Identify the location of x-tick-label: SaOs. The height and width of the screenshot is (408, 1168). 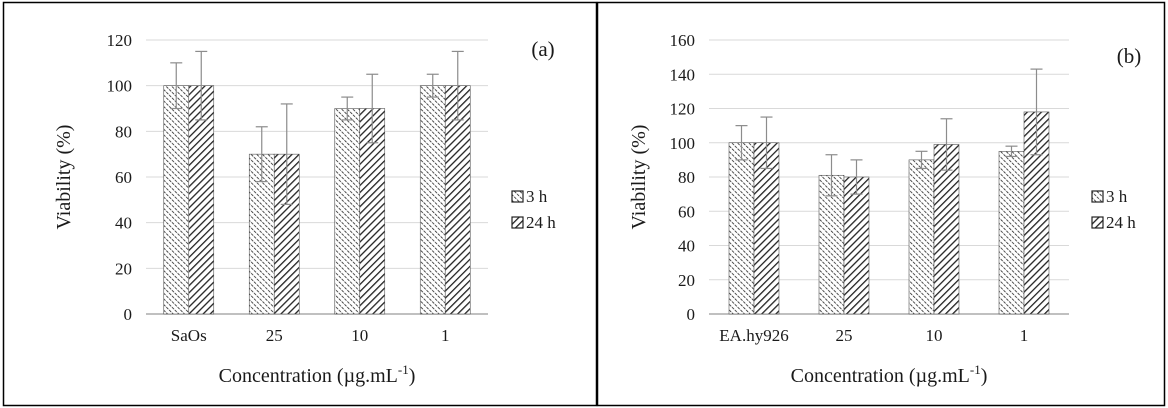
(189, 335).